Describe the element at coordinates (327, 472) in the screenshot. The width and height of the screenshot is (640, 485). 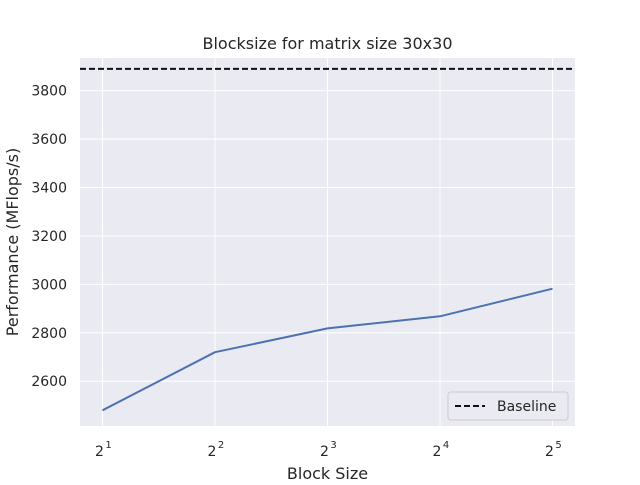
I see `x-axis-label: Block Size` at that location.